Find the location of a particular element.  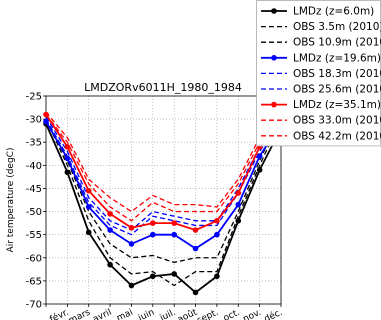

legend-label: OBS 42.2m (2010) is located at coordinates (337, 136).